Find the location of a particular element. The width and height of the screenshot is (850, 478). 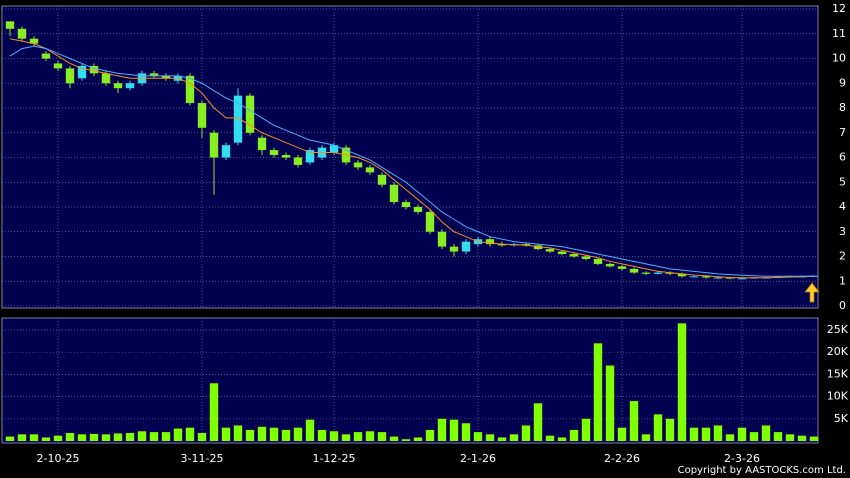

x-tick-label: 2-2-26 is located at coordinates (622, 458).